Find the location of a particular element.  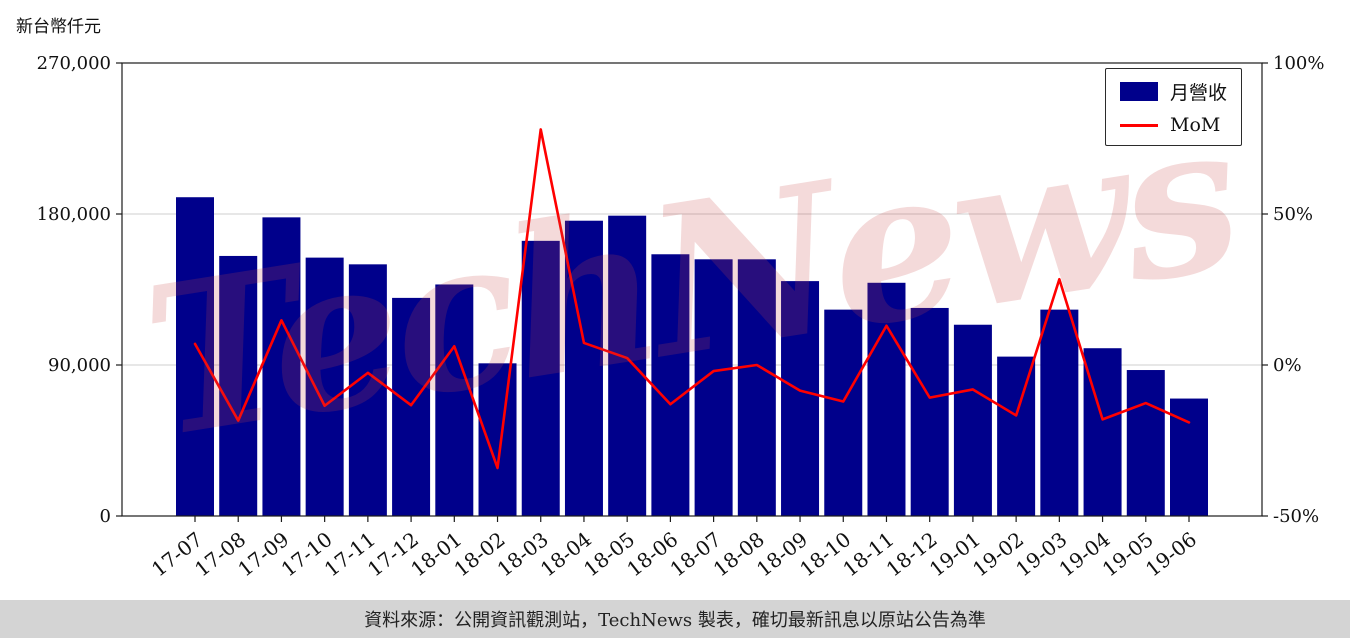

y-tick-label: 270,000 is located at coordinates (74, 63).